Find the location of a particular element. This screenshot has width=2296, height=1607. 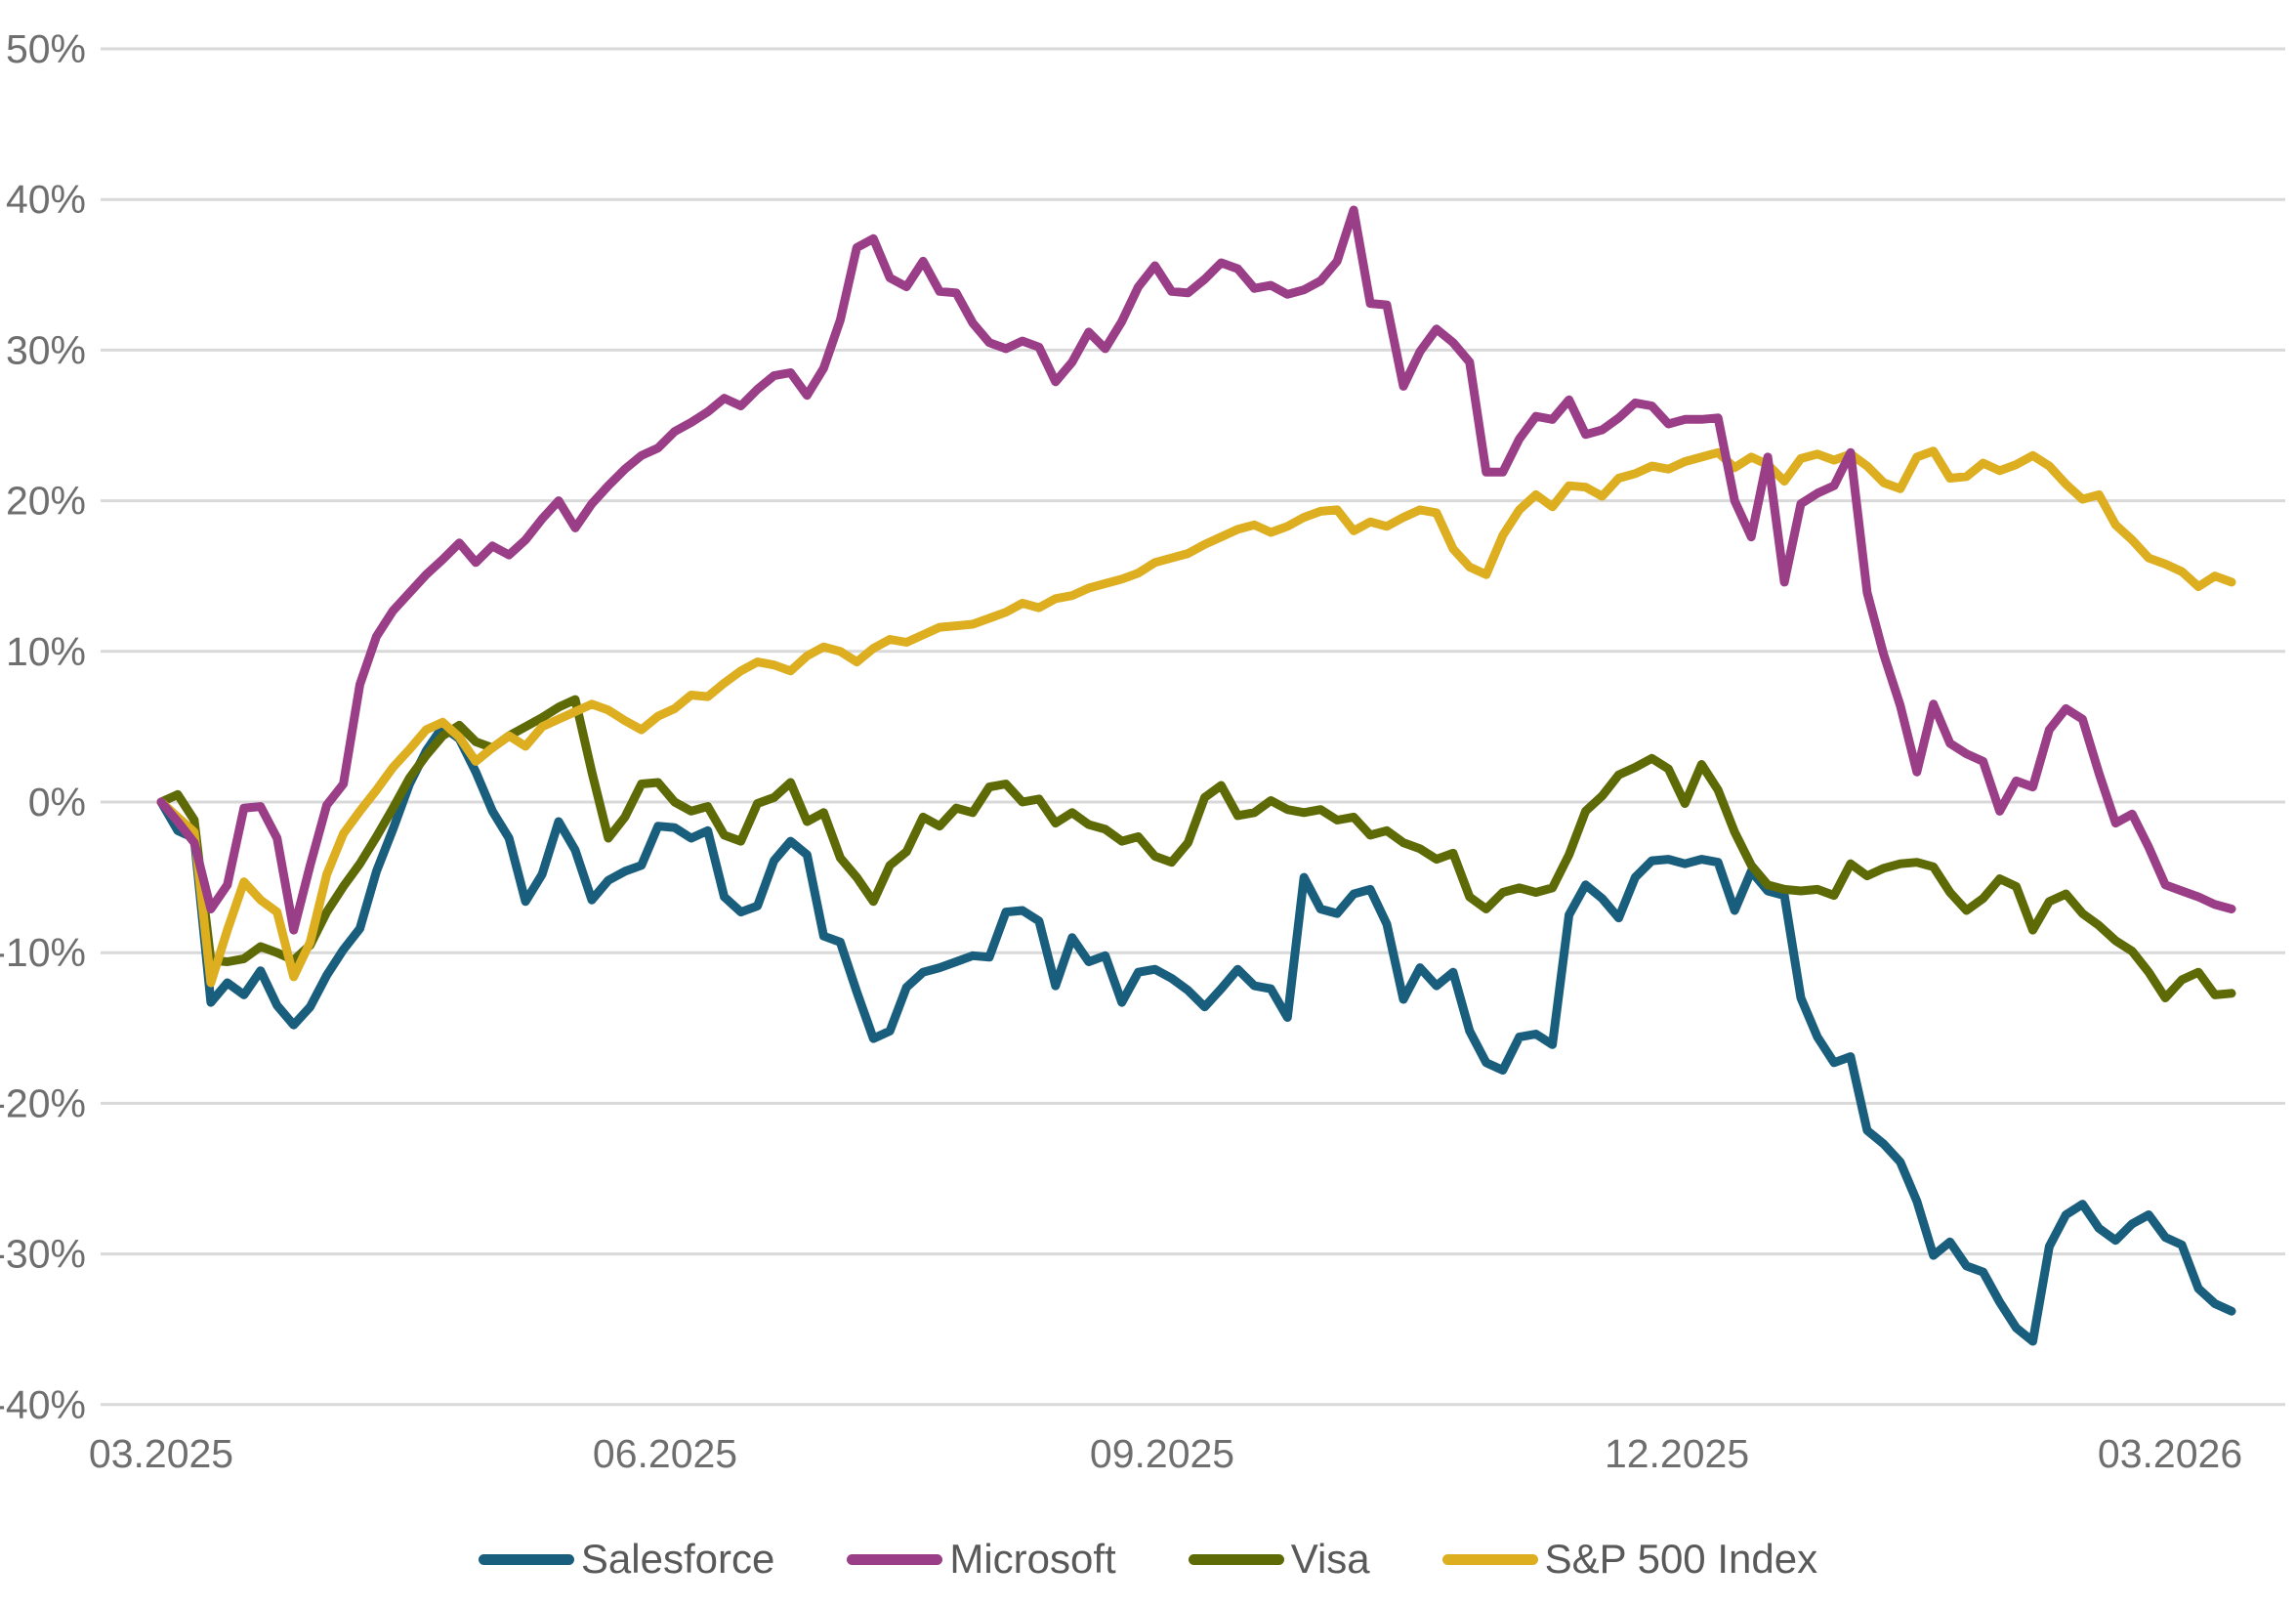

x-tick-label: 03.2025 is located at coordinates (161, 1453).